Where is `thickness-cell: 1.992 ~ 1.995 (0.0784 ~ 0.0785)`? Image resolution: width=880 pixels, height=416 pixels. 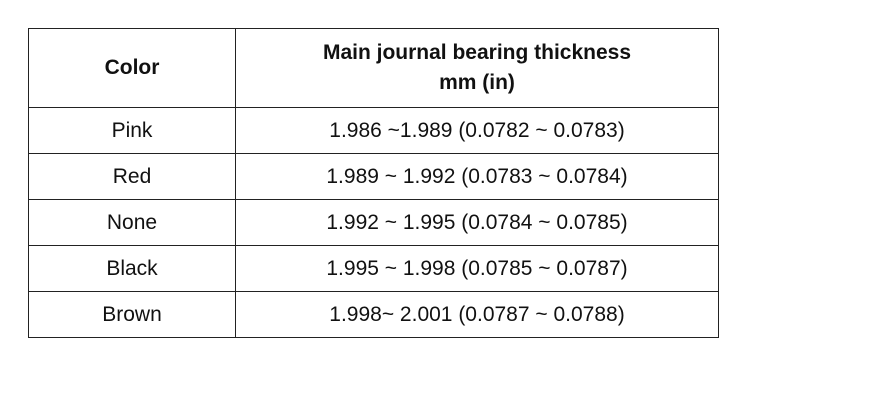
thickness-cell: 1.992 ~ 1.995 (0.0784 ~ 0.0785) is located at coordinates (477, 222).